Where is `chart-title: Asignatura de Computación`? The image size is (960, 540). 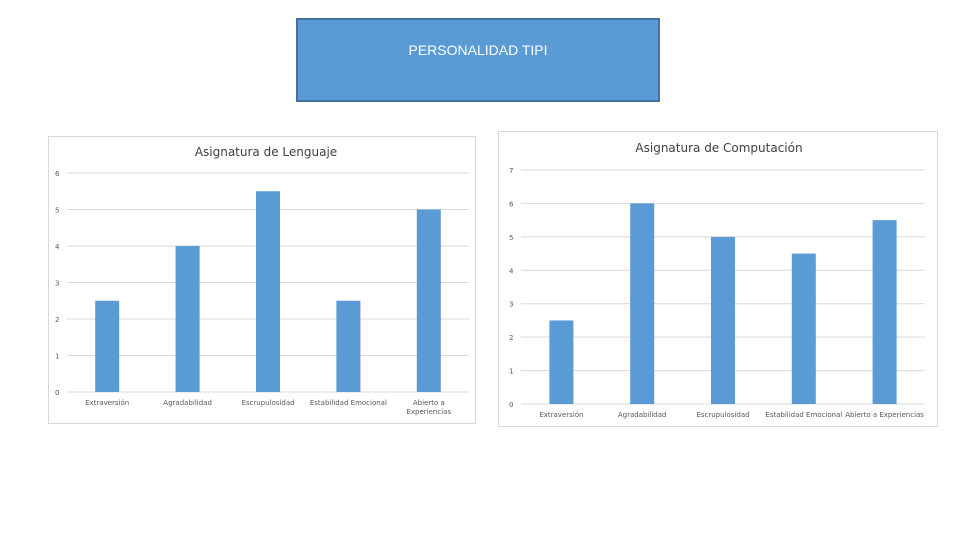 chart-title: Asignatura de Computación is located at coordinates (718, 148).